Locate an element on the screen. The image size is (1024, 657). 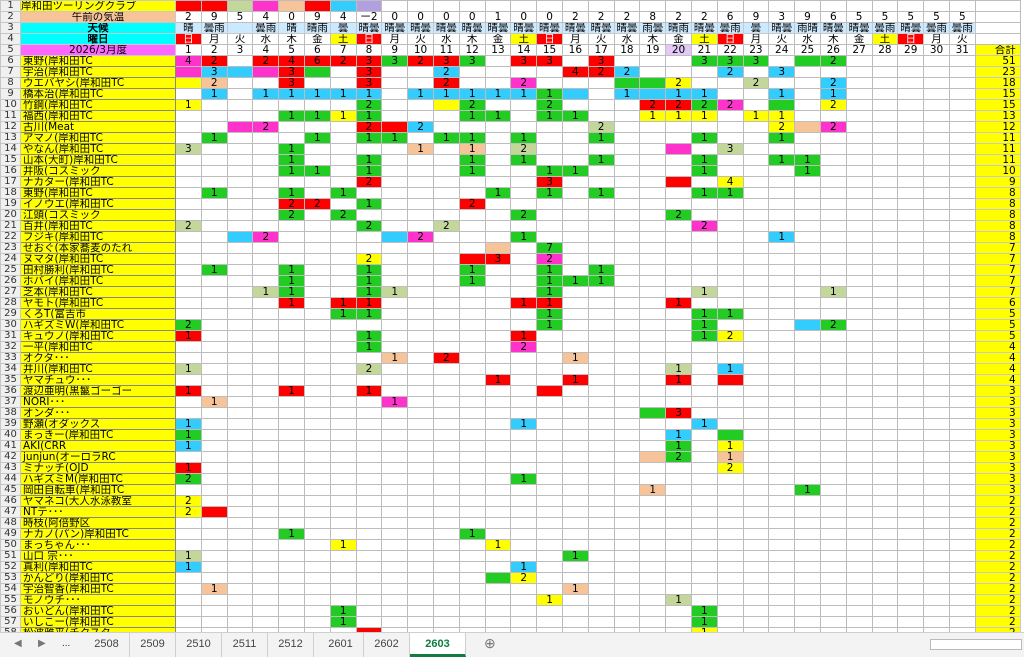
row-number: 42 is located at coordinates (10, 457).